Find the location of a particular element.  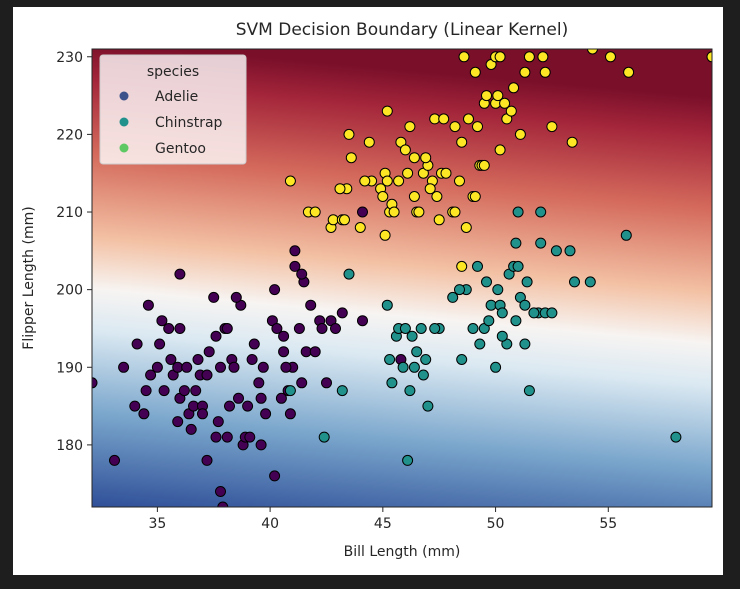

x-tick-label: 50 is located at coordinates (496, 524).